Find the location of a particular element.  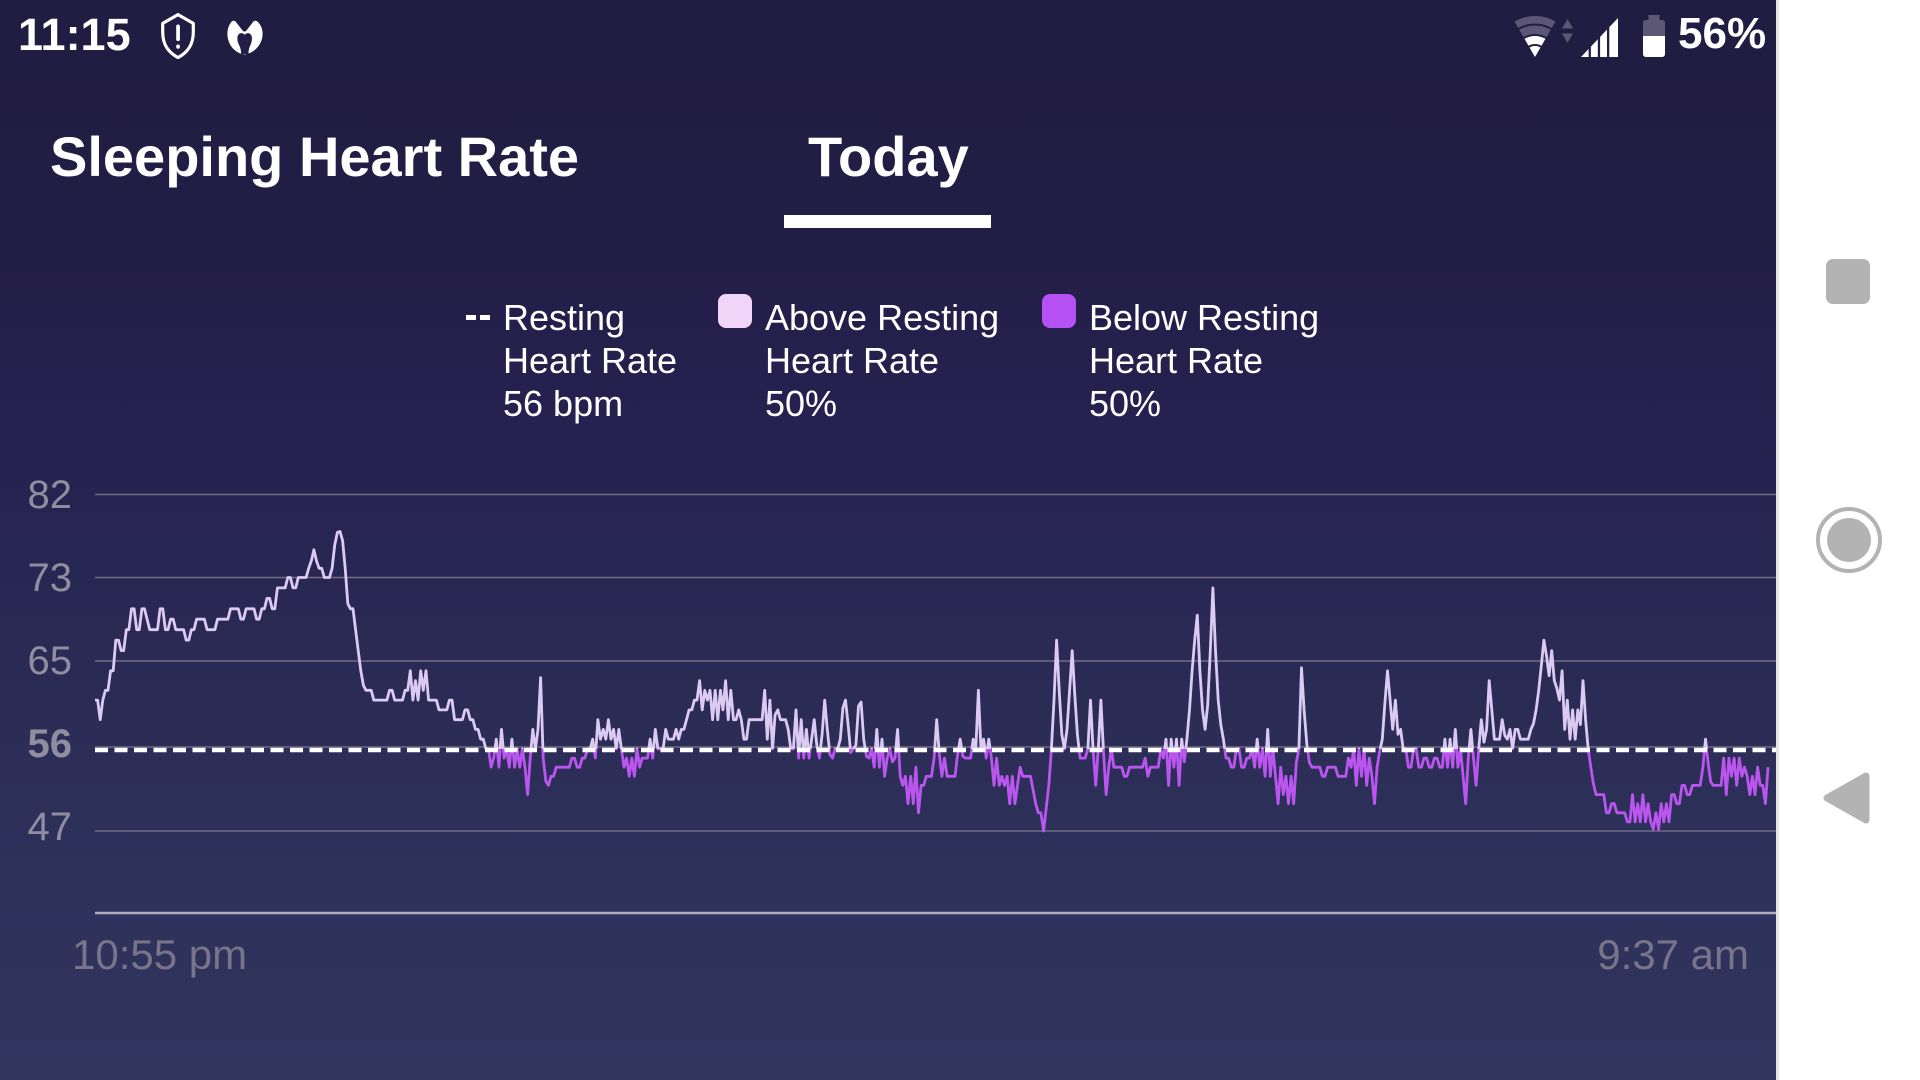

svg-text: 9:37 am is located at coordinates (1673, 954).